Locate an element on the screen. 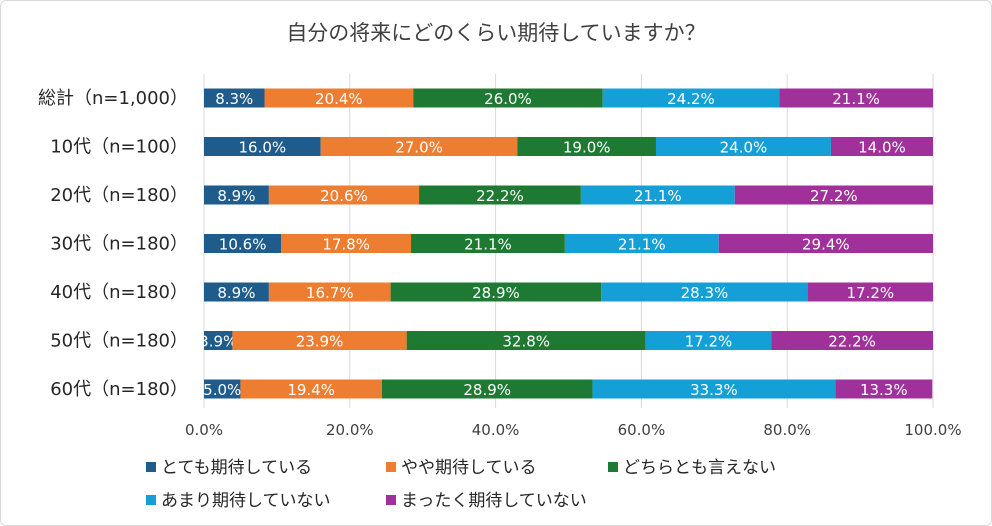  x-tick-label: 60.0% is located at coordinates (642, 430).